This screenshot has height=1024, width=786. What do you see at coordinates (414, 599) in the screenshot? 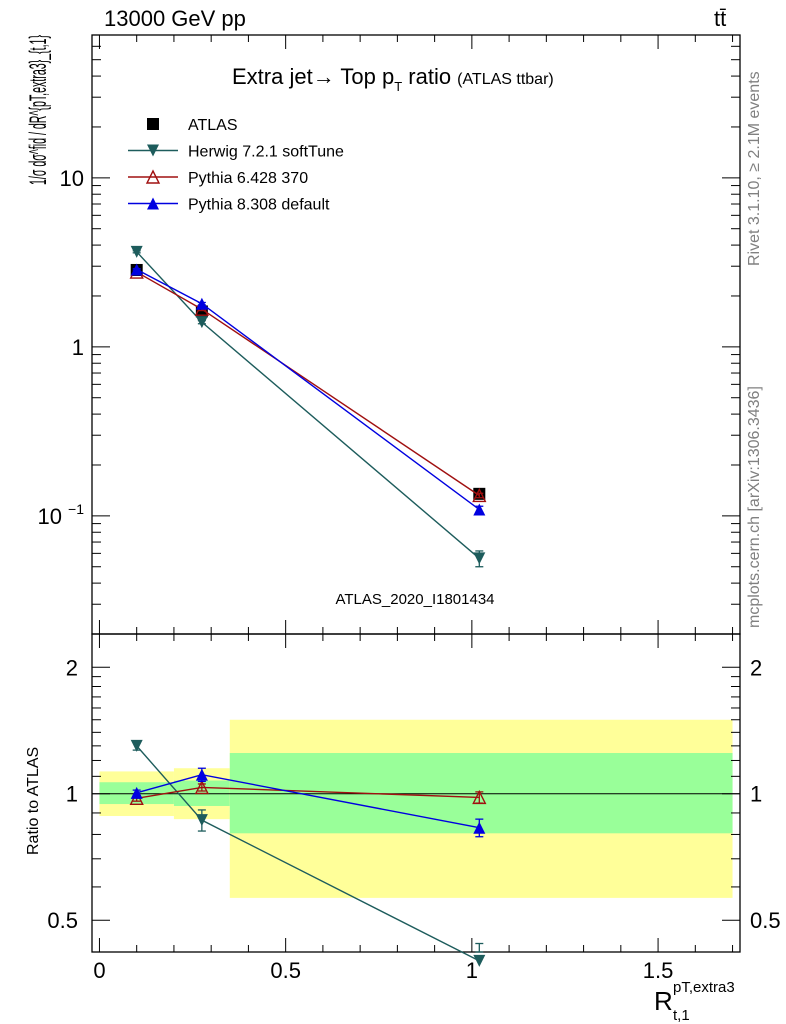
I see `analysis-id-label: ATLAS_2020_I1801434` at bounding box center [414, 599].